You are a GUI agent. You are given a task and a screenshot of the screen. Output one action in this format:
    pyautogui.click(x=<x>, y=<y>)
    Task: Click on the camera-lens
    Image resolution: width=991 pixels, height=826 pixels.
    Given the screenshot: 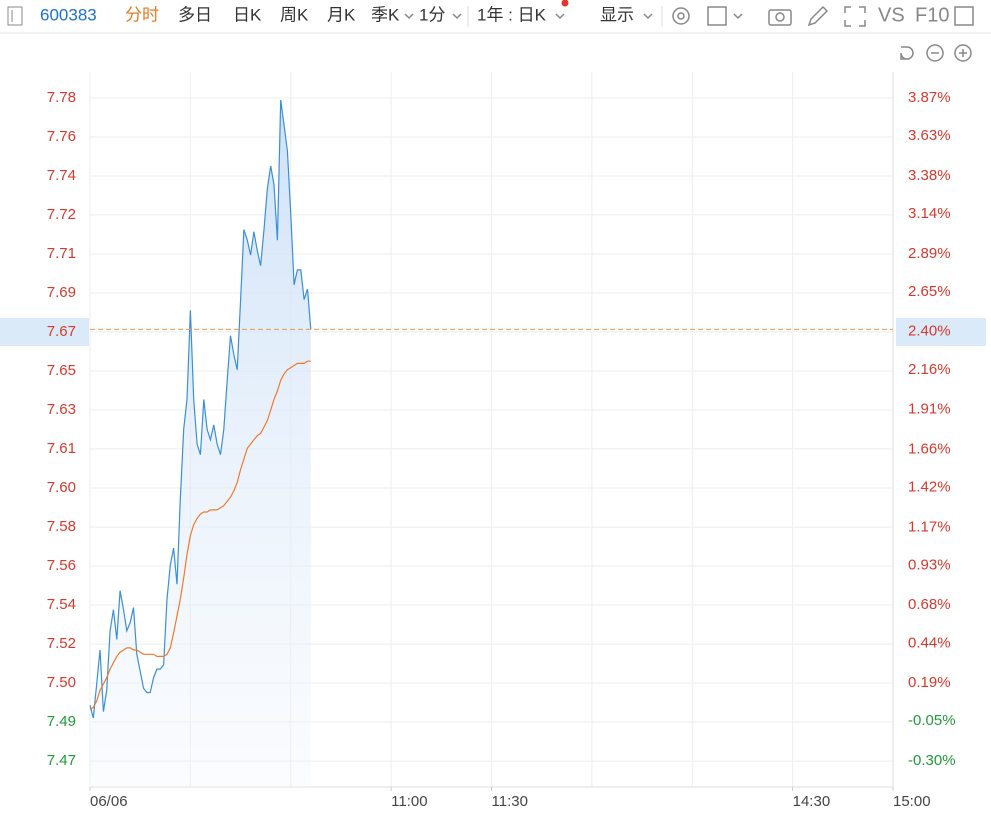 What is the action you would take?
    pyautogui.click(x=780, y=17)
    